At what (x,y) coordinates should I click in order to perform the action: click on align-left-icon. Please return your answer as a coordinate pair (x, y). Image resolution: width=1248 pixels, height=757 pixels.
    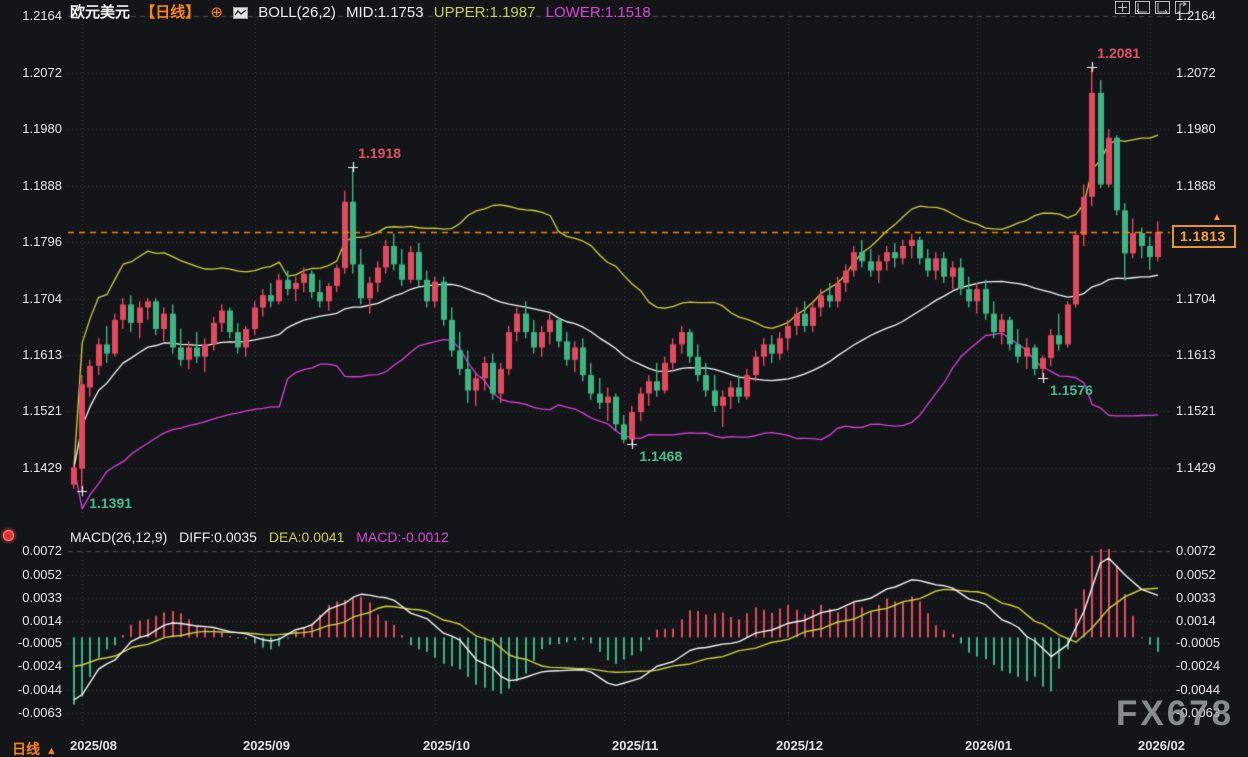
    Looking at the image, I should click on (1142, 7).